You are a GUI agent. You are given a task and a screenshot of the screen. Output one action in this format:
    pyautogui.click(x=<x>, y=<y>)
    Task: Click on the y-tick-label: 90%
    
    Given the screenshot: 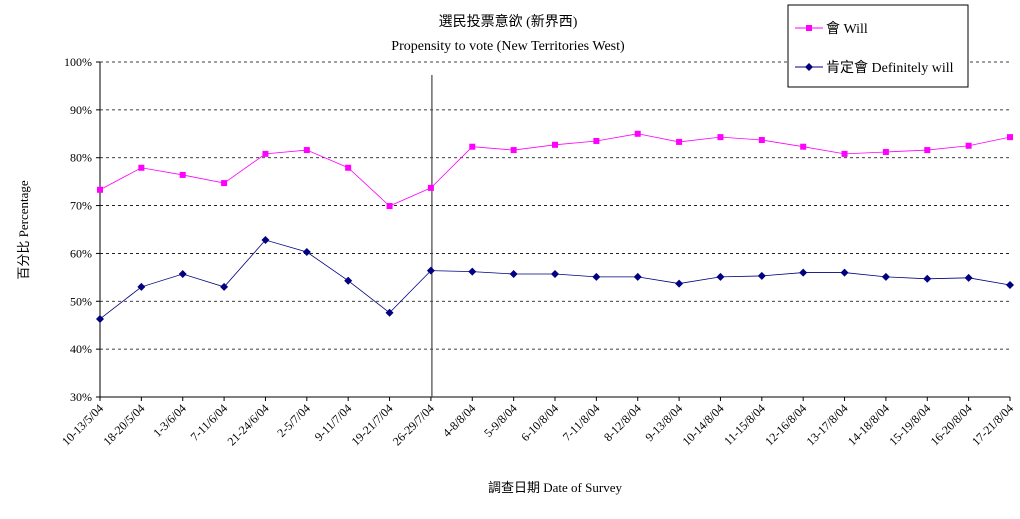 What is the action you would take?
    pyautogui.click(x=81, y=110)
    